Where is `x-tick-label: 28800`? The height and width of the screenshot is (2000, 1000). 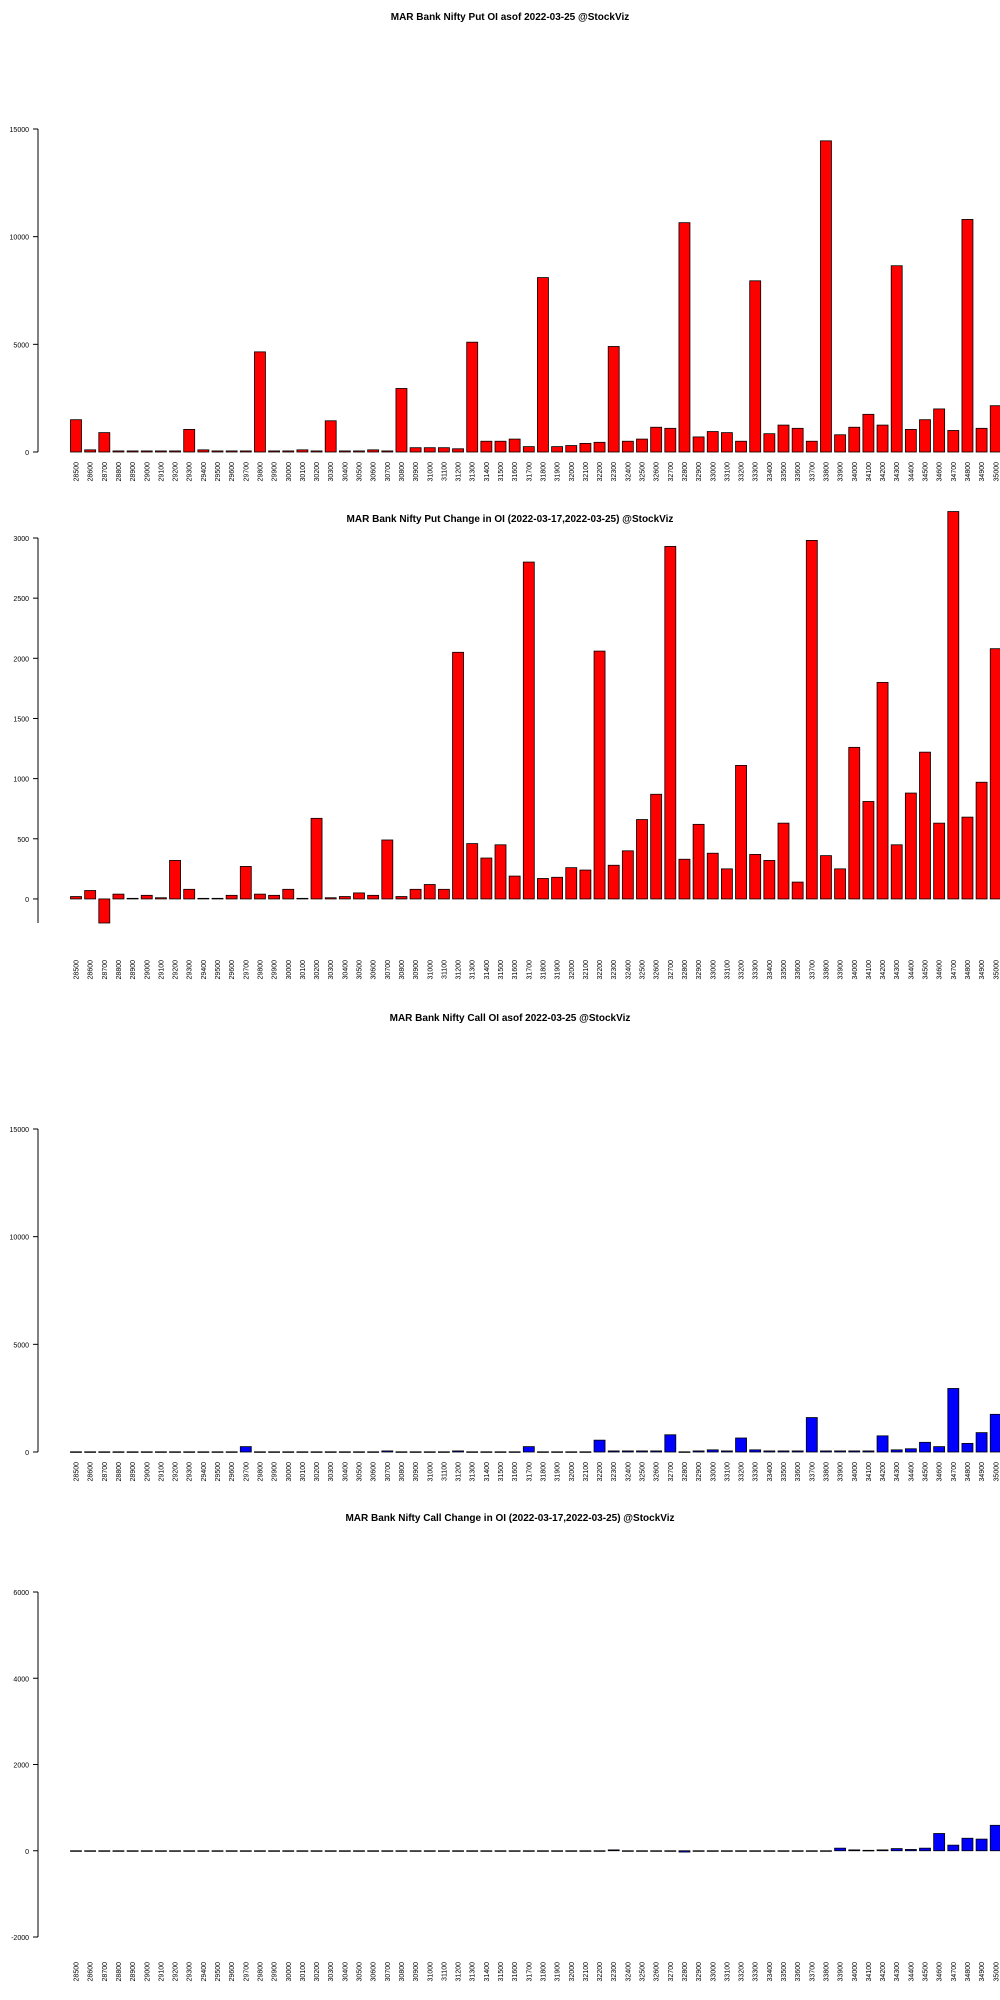
x-tick-label: 28800 is located at coordinates (119, 970).